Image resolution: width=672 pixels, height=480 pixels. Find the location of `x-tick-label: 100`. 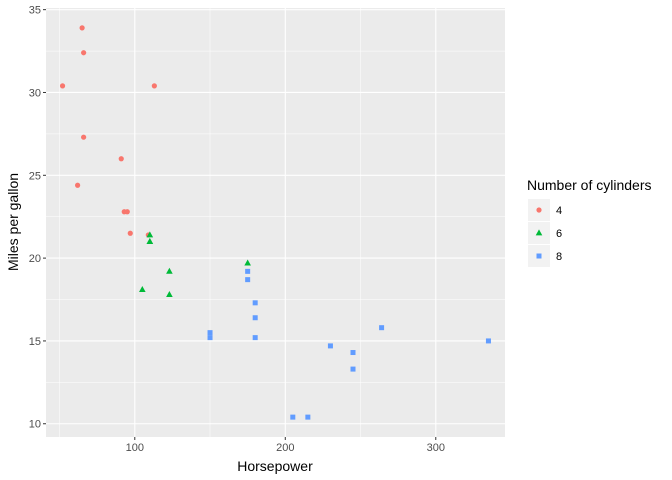

x-tick-label: 100 is located at coordinates (135, 448).